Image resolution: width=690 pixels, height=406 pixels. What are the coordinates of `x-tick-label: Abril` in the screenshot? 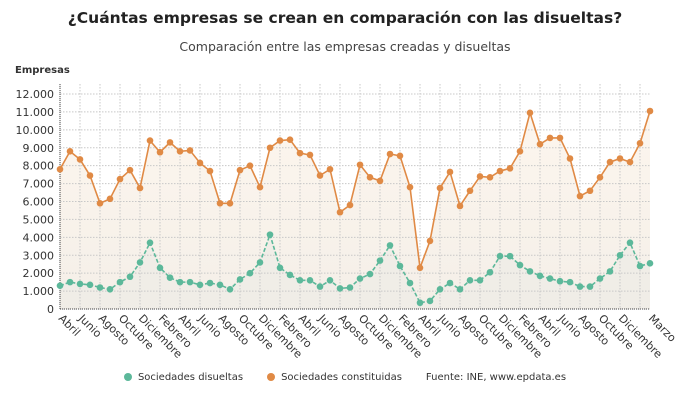 It's located at (69, 325).